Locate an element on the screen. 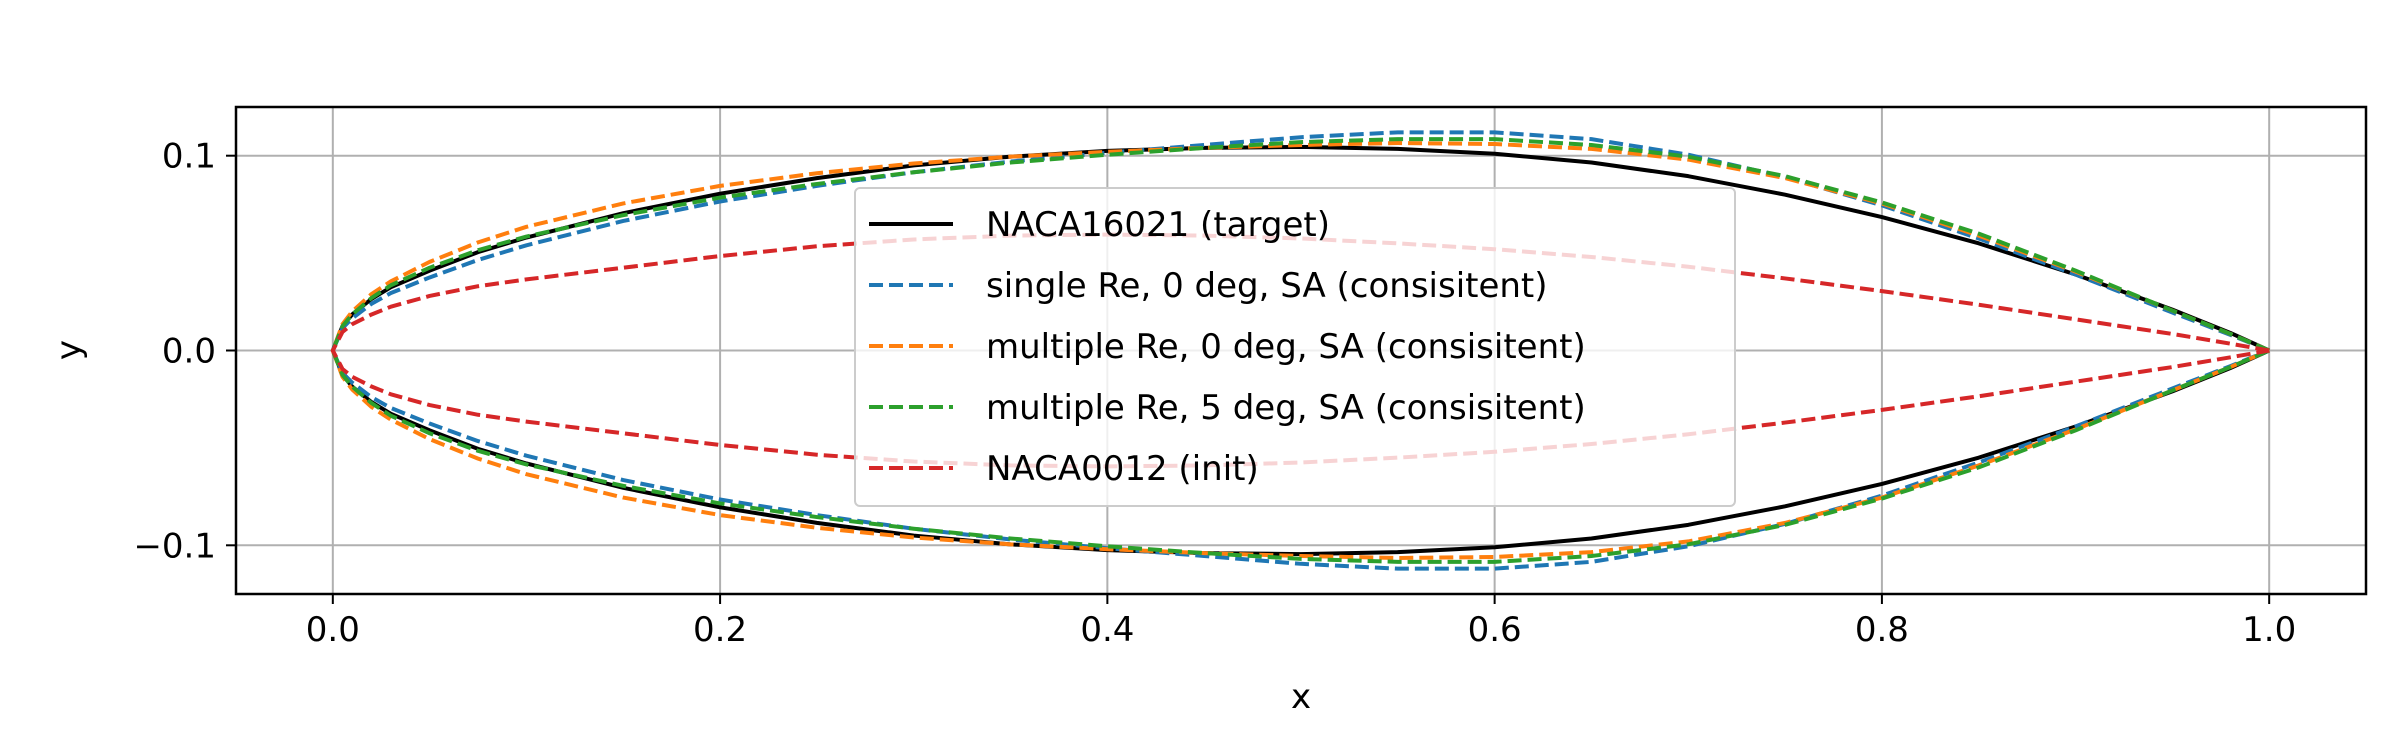 The image size is (2400, 750). x-tick-label: 1.0 is located at coordinates (2269, 630).